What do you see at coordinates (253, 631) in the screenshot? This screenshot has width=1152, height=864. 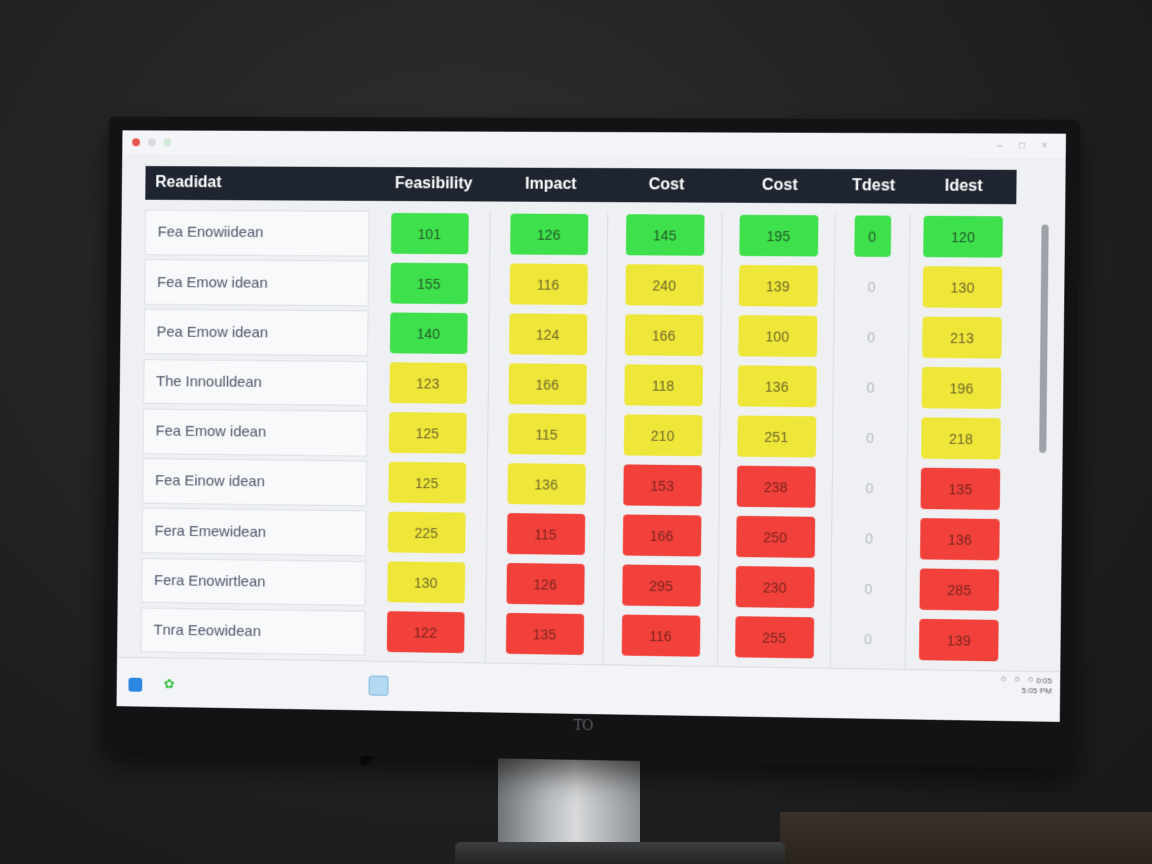 I see `row-name-cell: Tnra Eeowidean` at bounding box center [253, 631].